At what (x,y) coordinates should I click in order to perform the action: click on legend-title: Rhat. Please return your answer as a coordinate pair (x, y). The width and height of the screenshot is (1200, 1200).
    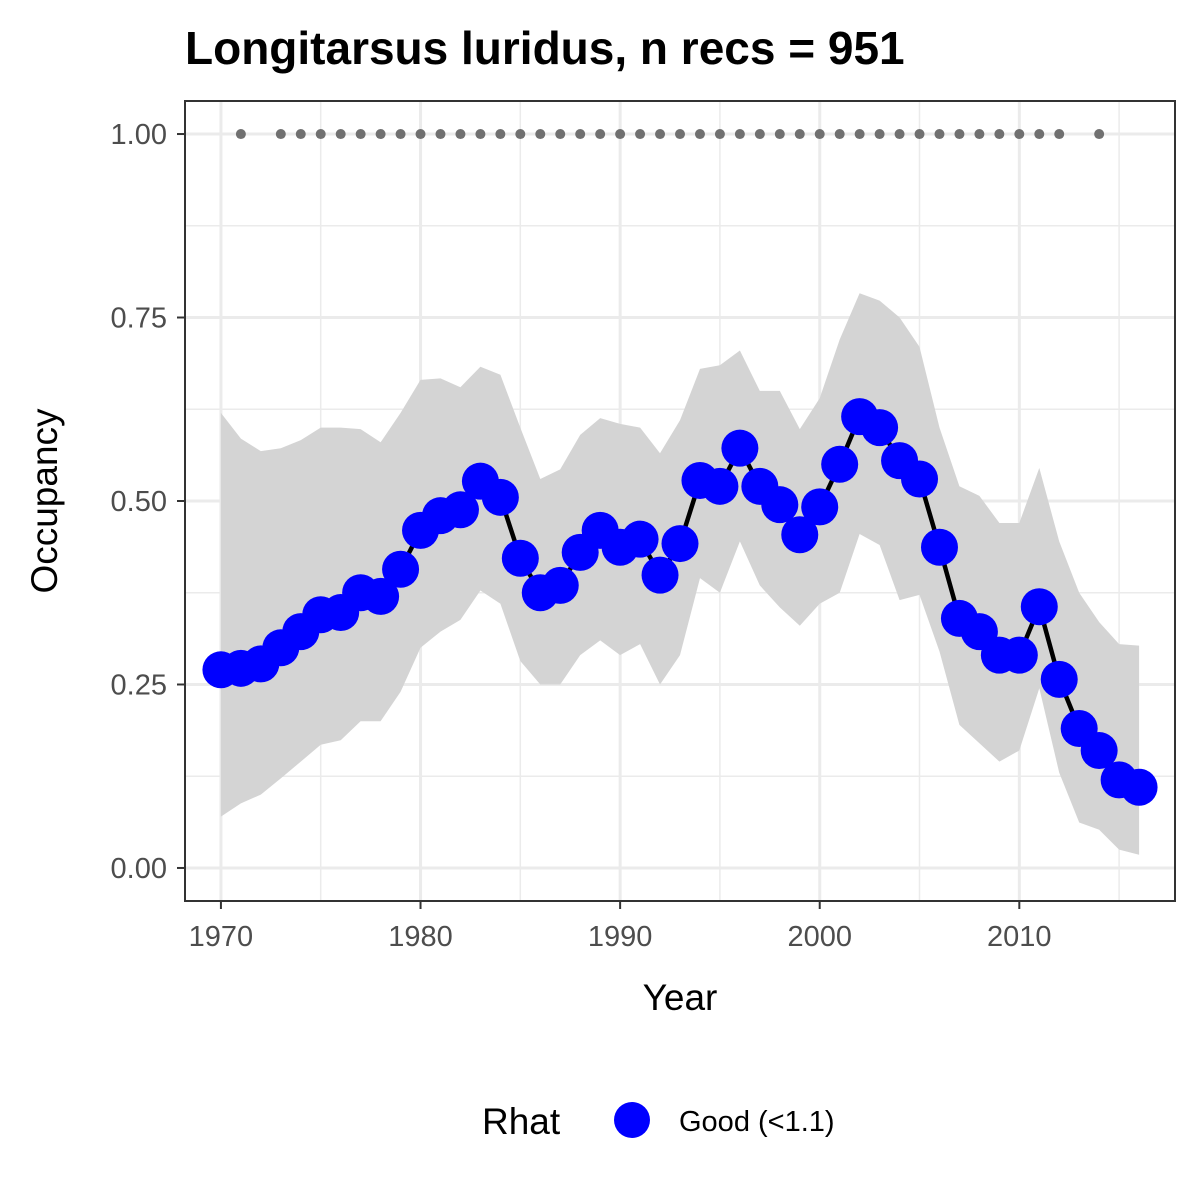
    Looking at the image, I should click on (521, 1121).